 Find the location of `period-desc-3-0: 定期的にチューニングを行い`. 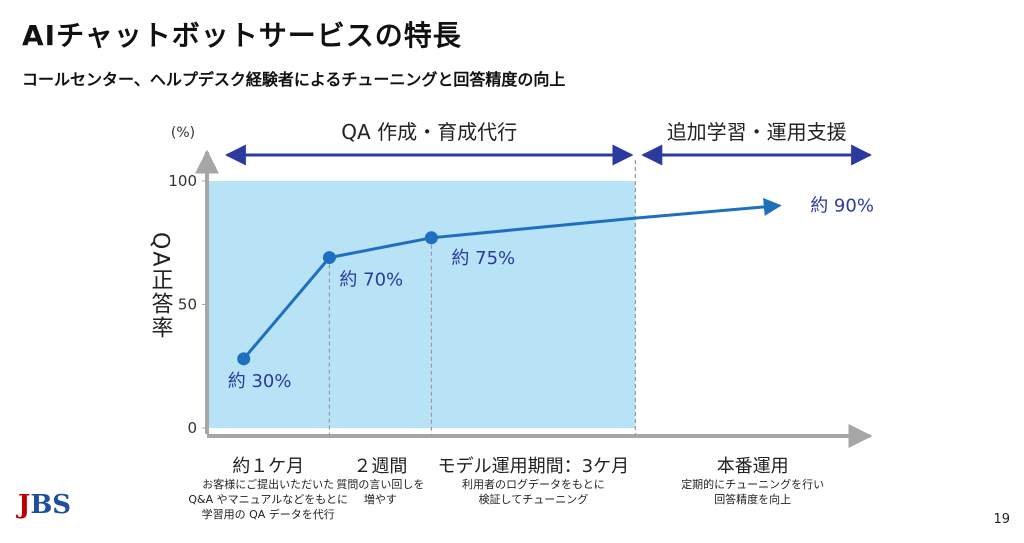

period-desc-3-0: 定期的にチューニングを行い is located at coordinates (752, 484).